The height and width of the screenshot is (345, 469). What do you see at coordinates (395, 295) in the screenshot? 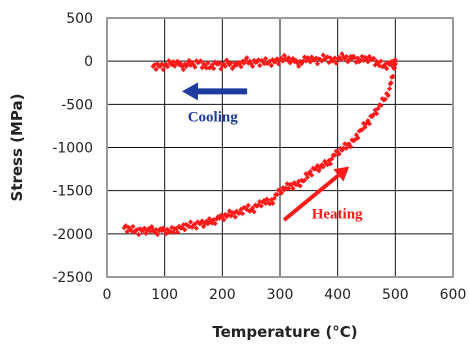
I see `x-tick-label: 500` at bounding box center [395, 295].